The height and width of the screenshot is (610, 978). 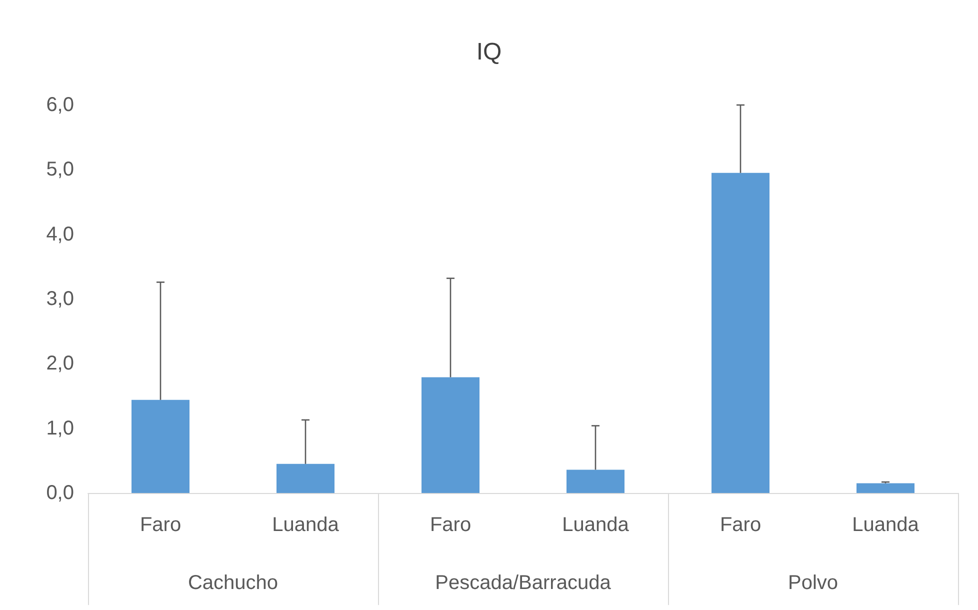 I want to click on y-tick-label: 6,0, so click(x=60, y=105).